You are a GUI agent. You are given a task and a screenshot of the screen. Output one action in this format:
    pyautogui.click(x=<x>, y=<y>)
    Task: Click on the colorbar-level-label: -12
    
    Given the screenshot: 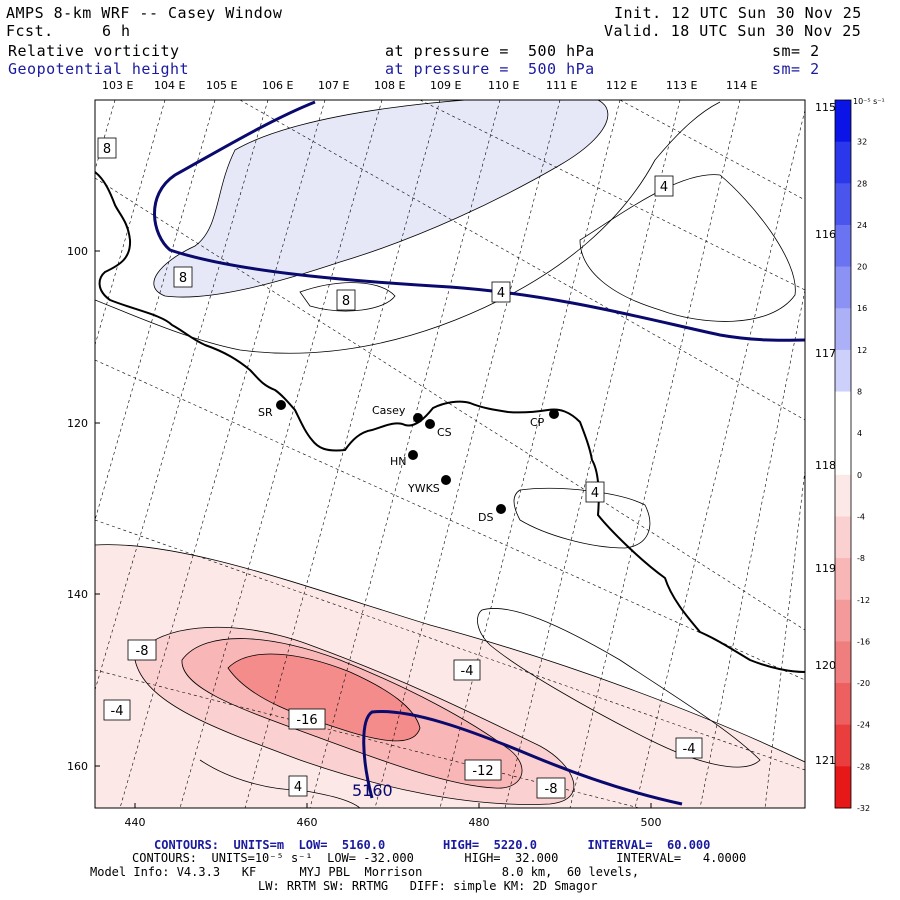 What is the action you would take?
    pyautogui.click(x=863, y=600)
    